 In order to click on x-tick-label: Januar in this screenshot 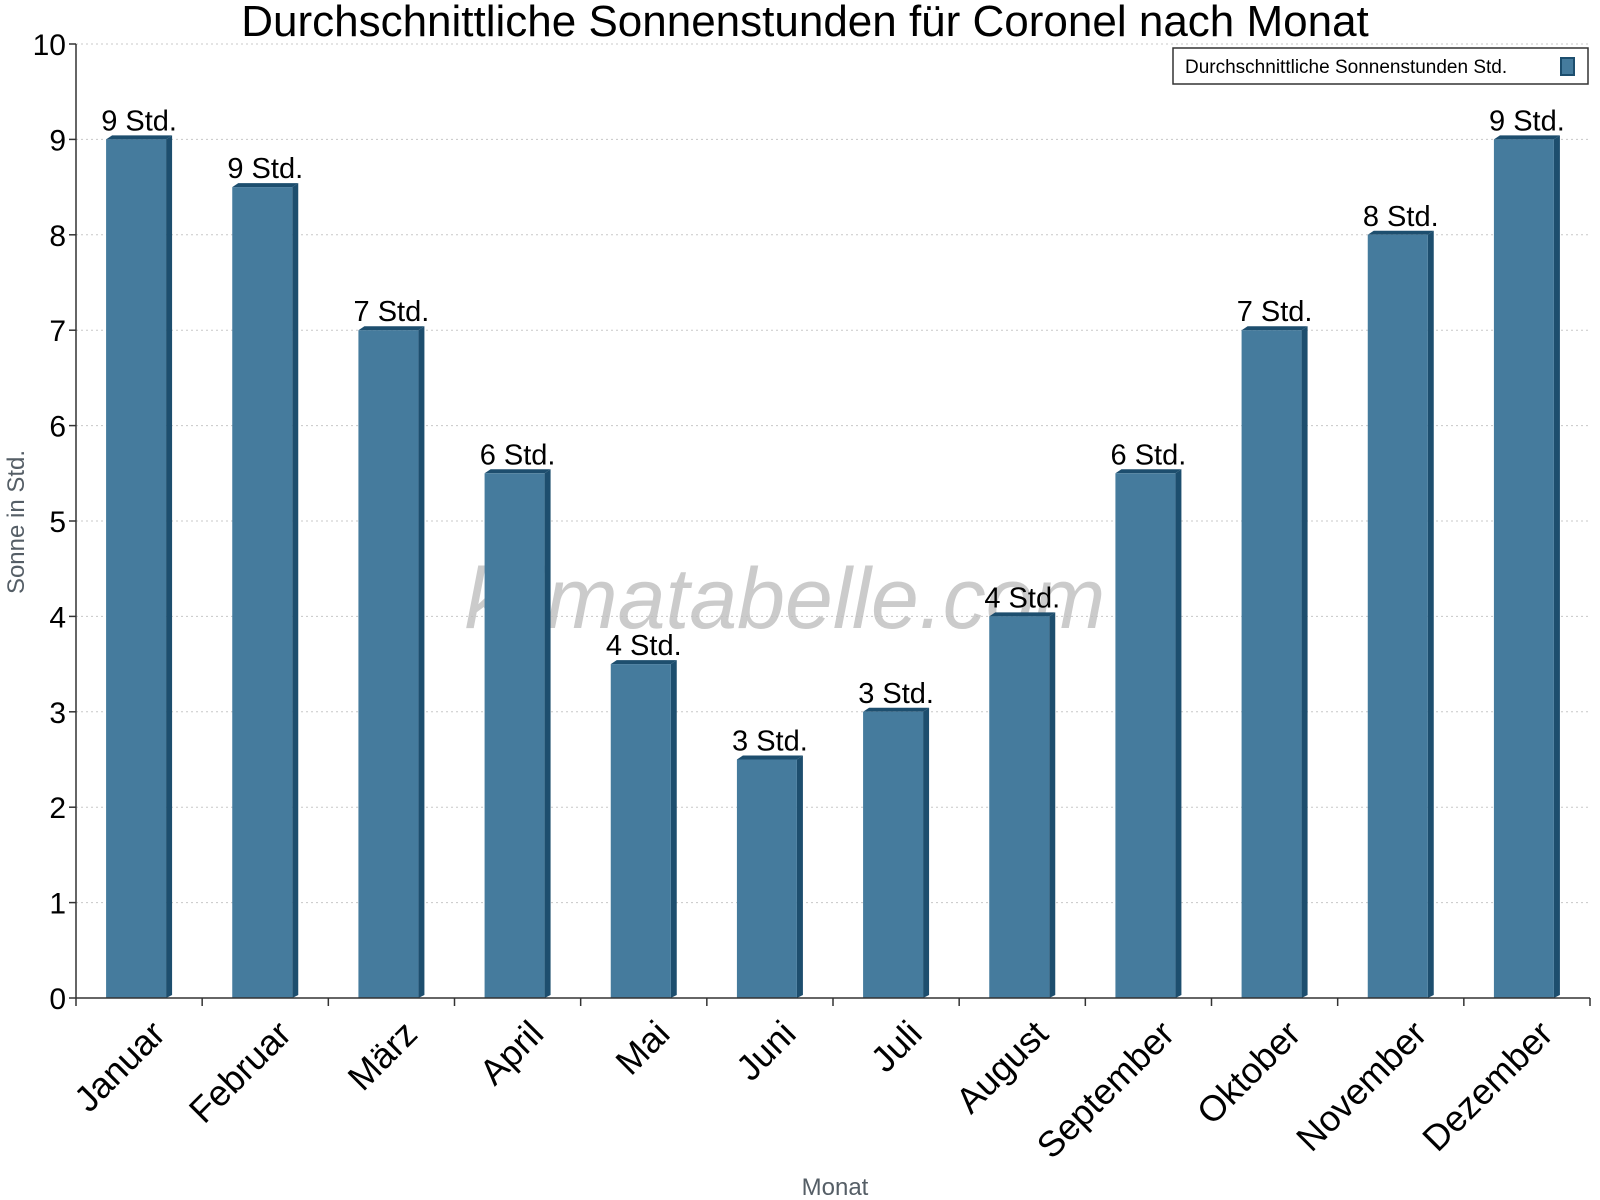, I will do `click(119, 1066)`.